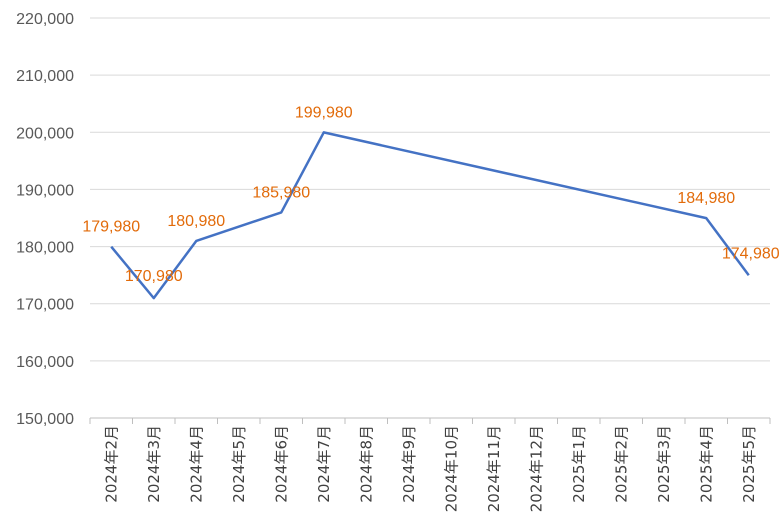 Image resolution: width=780 pixels, height=532 pixels. What do you see at coordinates (196, 221) in the screenshot?
I see `data-label: 180,980` at bounding box center [196, 221].